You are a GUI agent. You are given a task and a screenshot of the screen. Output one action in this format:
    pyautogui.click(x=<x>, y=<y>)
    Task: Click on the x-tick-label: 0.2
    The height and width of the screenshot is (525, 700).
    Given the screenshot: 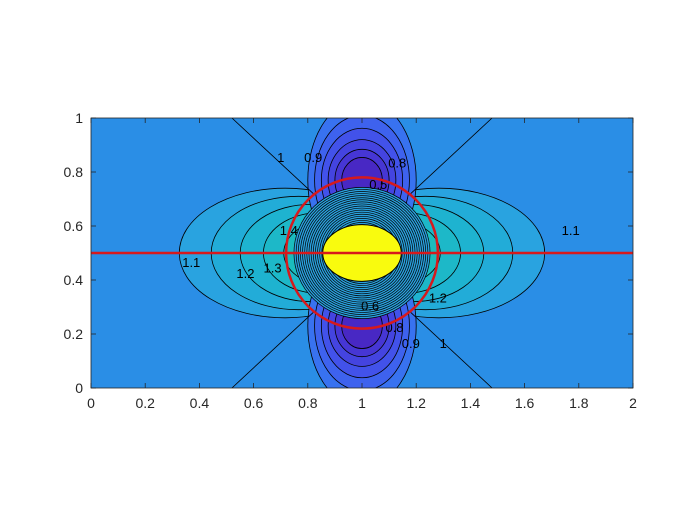 What is the action you would take?
    pyautogui.click(x=145, y=403)
    